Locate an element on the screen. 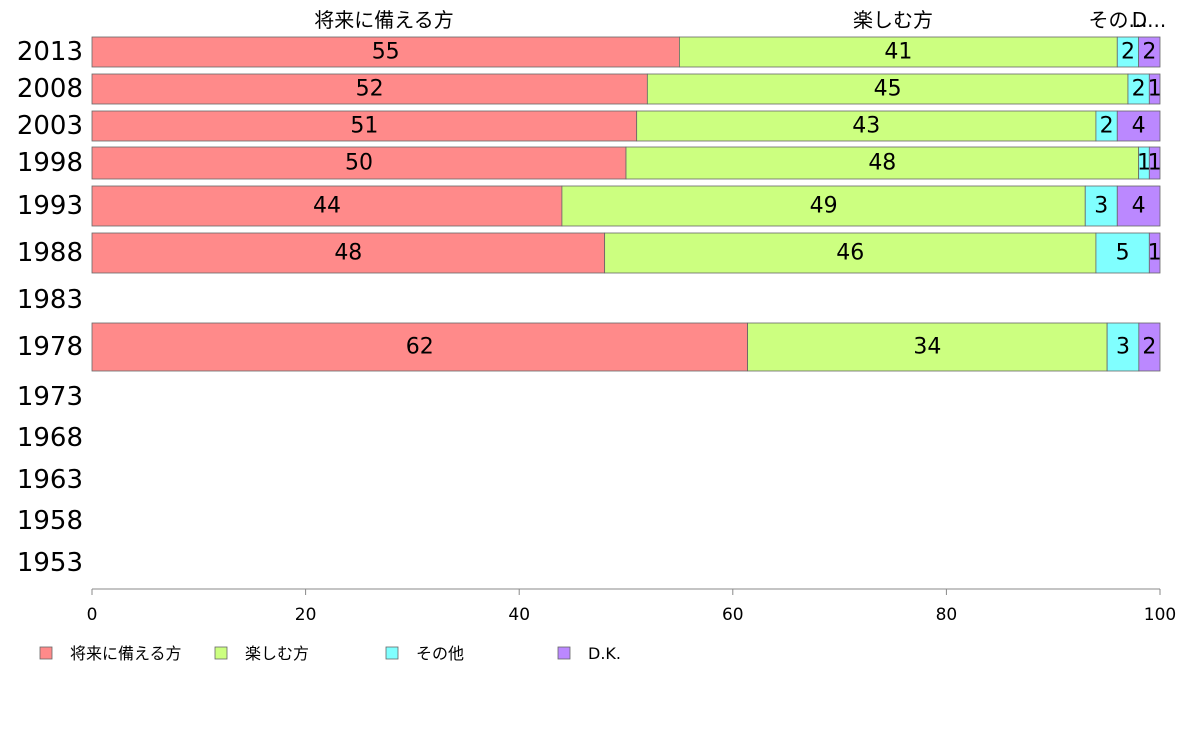 This screenshot has width=1188, height=736. data-label-2013-0: 55 is located at coordinates (386, 52).